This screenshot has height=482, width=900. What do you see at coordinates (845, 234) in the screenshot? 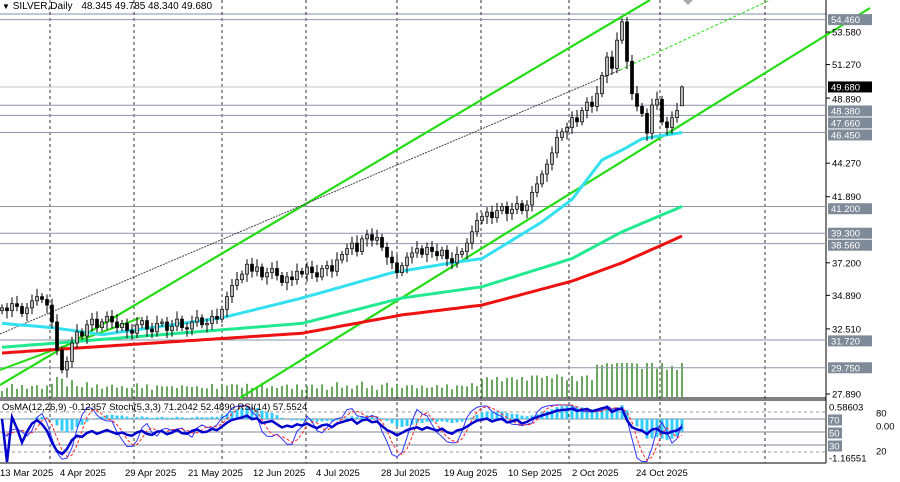
I see `level-price-label: 39.300` at bounding box center [845, 234].